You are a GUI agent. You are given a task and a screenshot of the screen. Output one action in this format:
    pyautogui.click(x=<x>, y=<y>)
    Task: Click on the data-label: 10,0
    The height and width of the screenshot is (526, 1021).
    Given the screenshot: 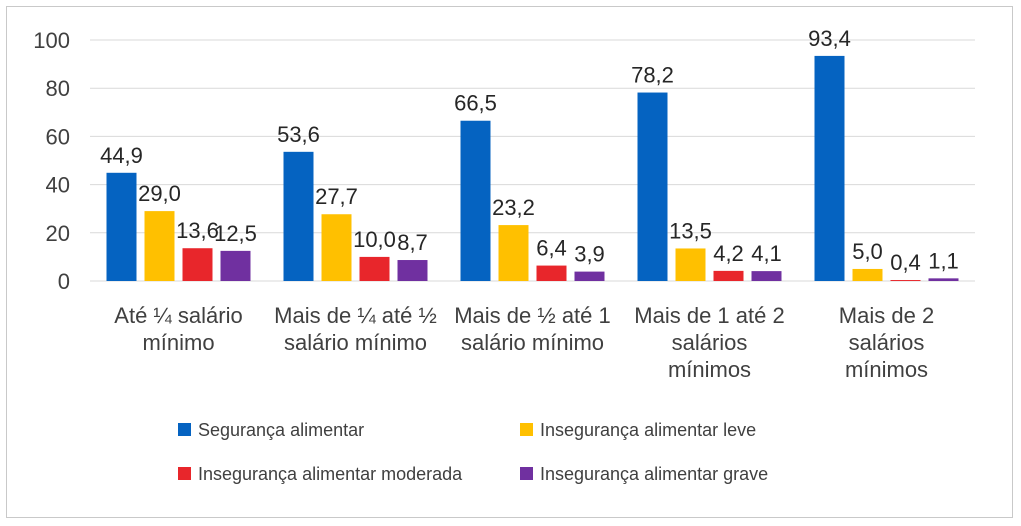 What is the action you would take?
    pyautogui.click(x=374, y=239)
    